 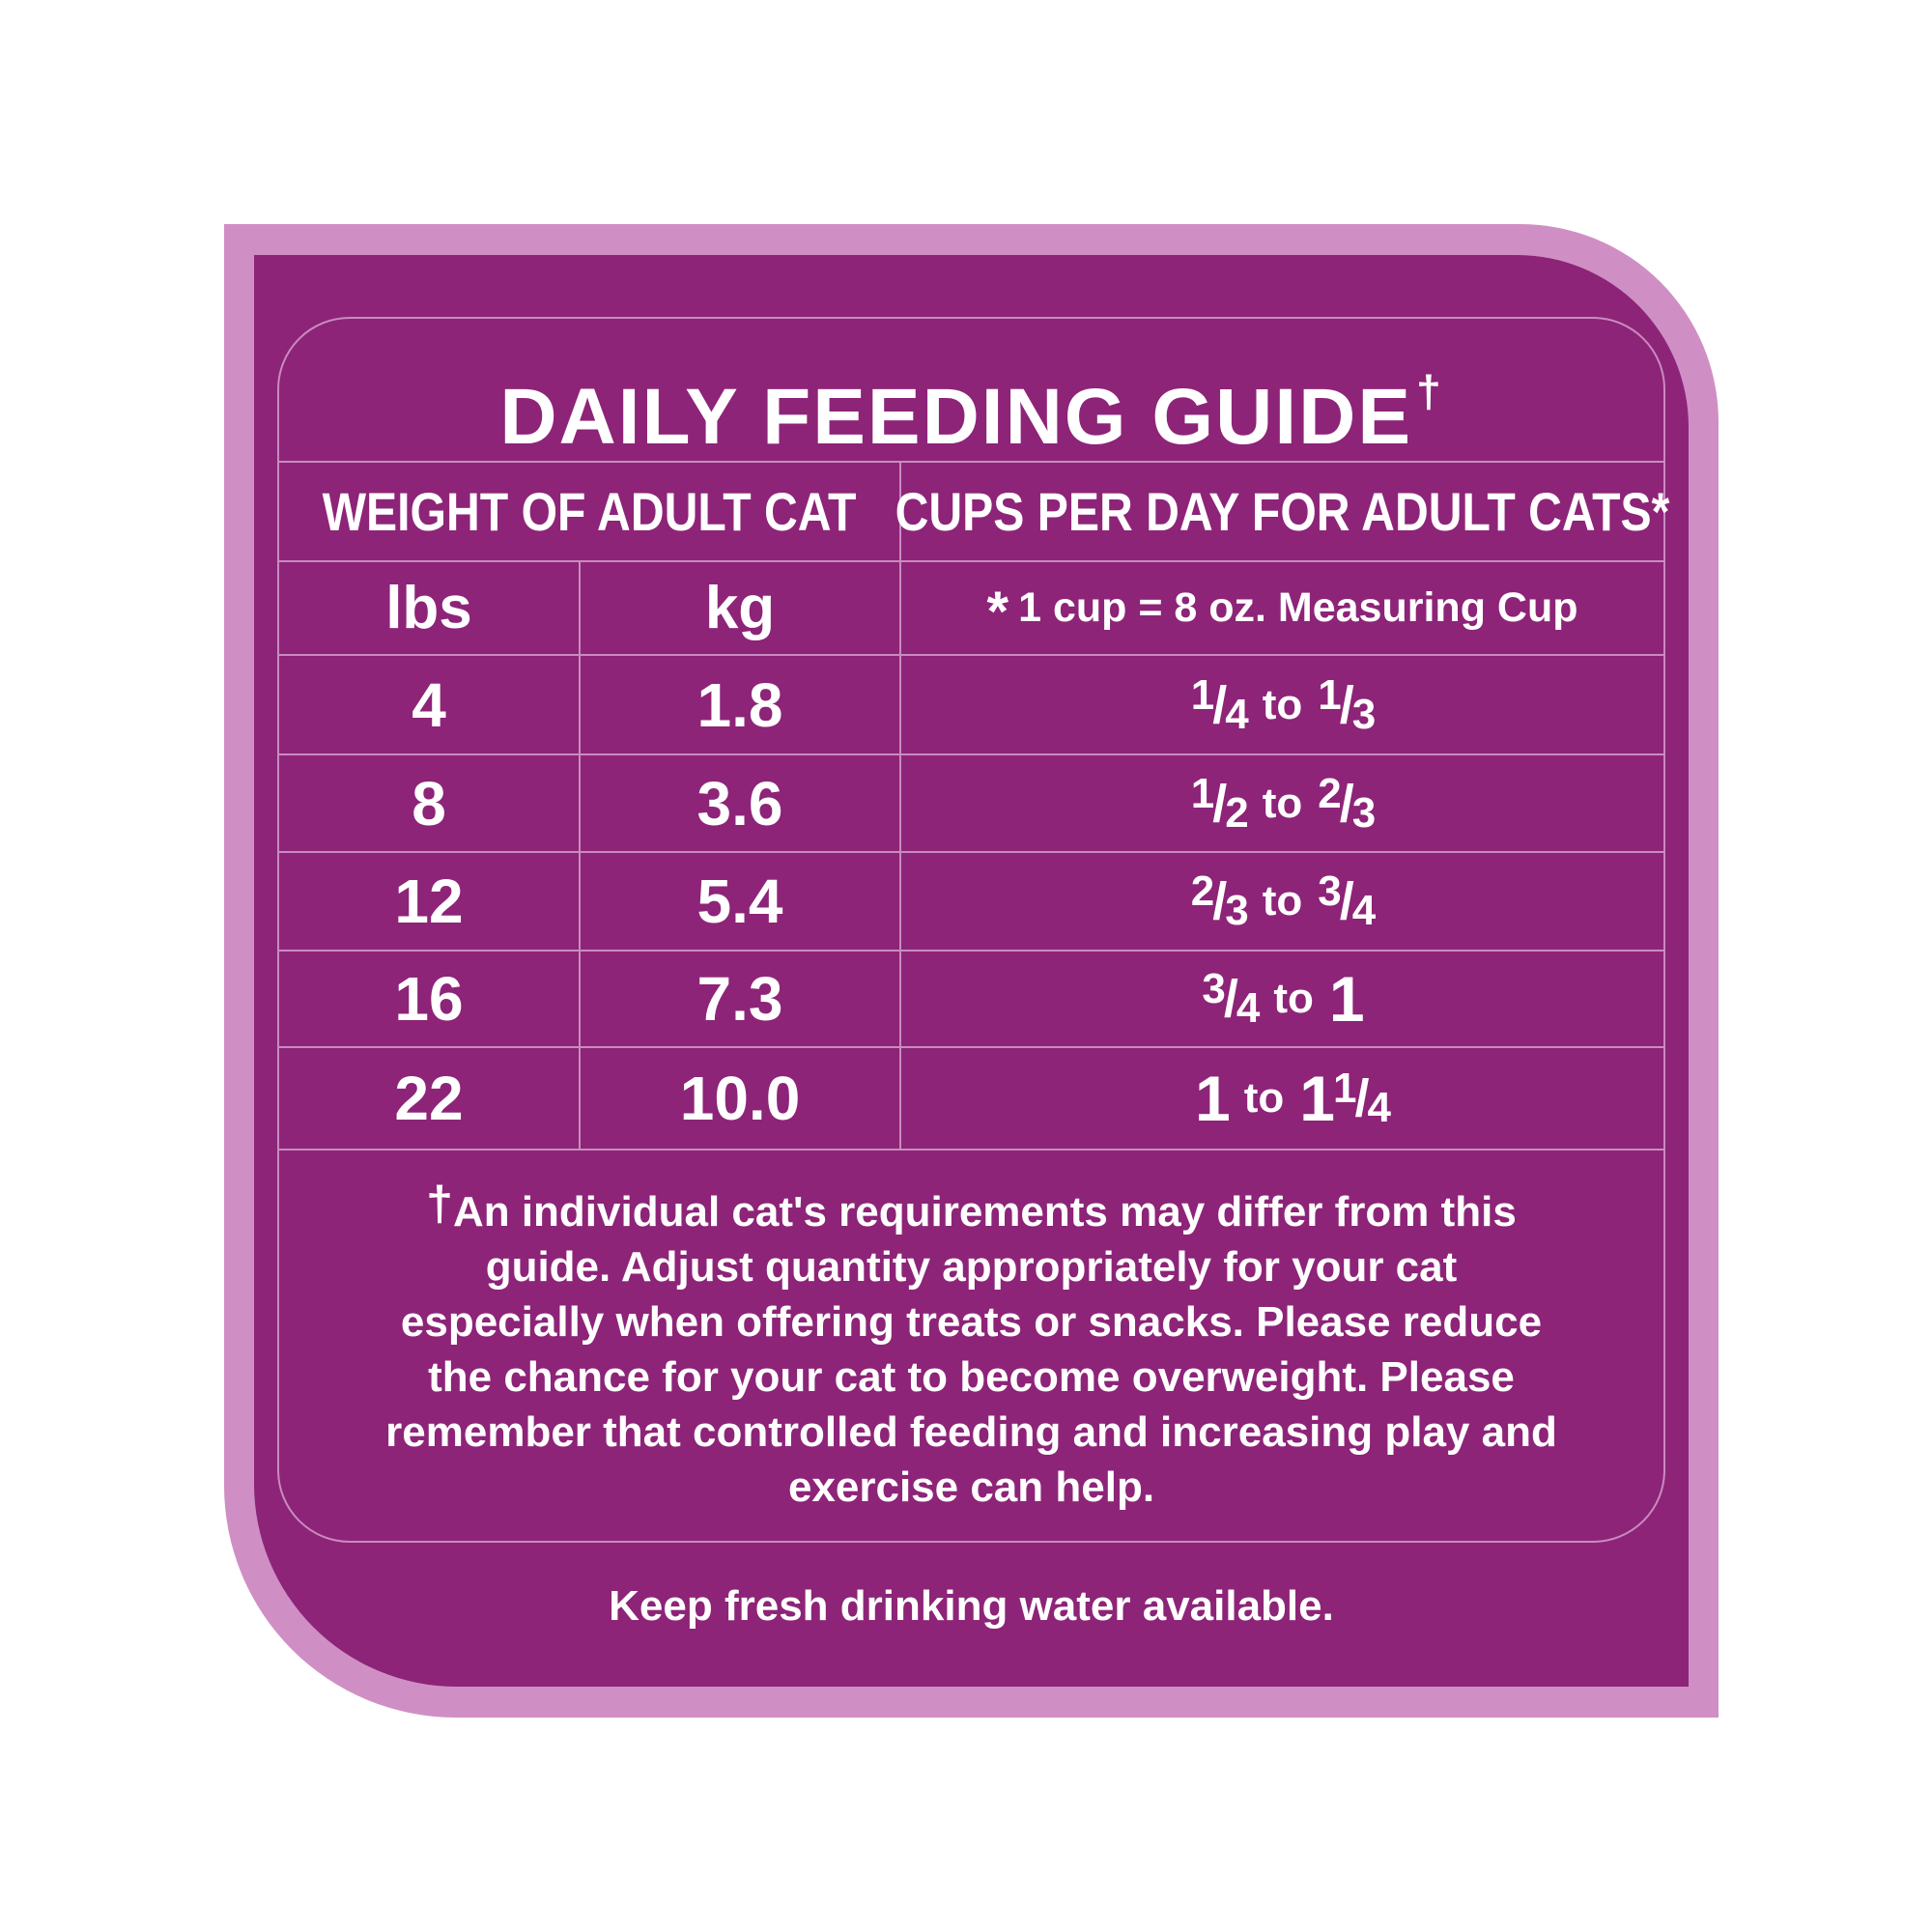 What do you see at coordinates (429, 803) in the screenshot?
I see `lbs-cell: 8` at bounding box center [429, 803].